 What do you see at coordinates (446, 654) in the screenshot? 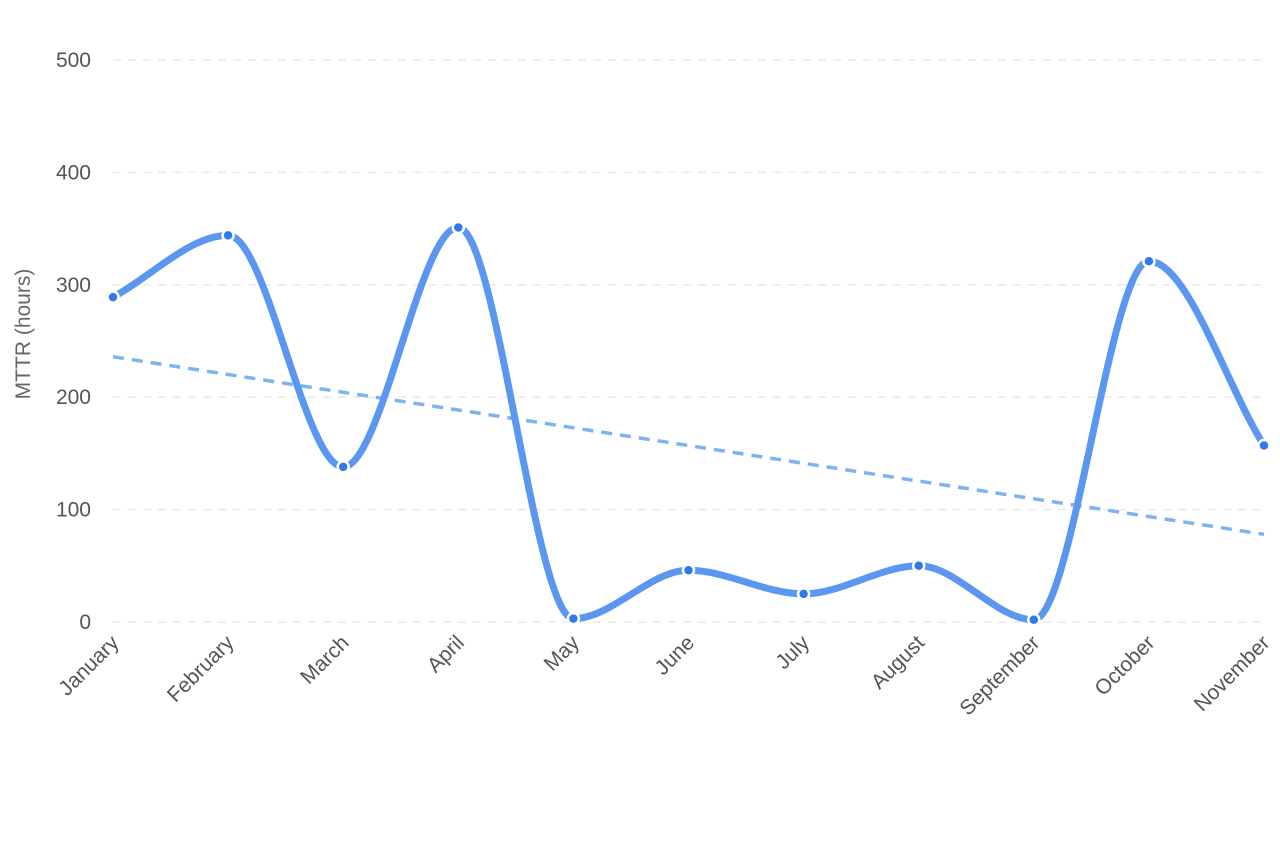
I see `x-tick-label: April` at bounding box center [446, 654].